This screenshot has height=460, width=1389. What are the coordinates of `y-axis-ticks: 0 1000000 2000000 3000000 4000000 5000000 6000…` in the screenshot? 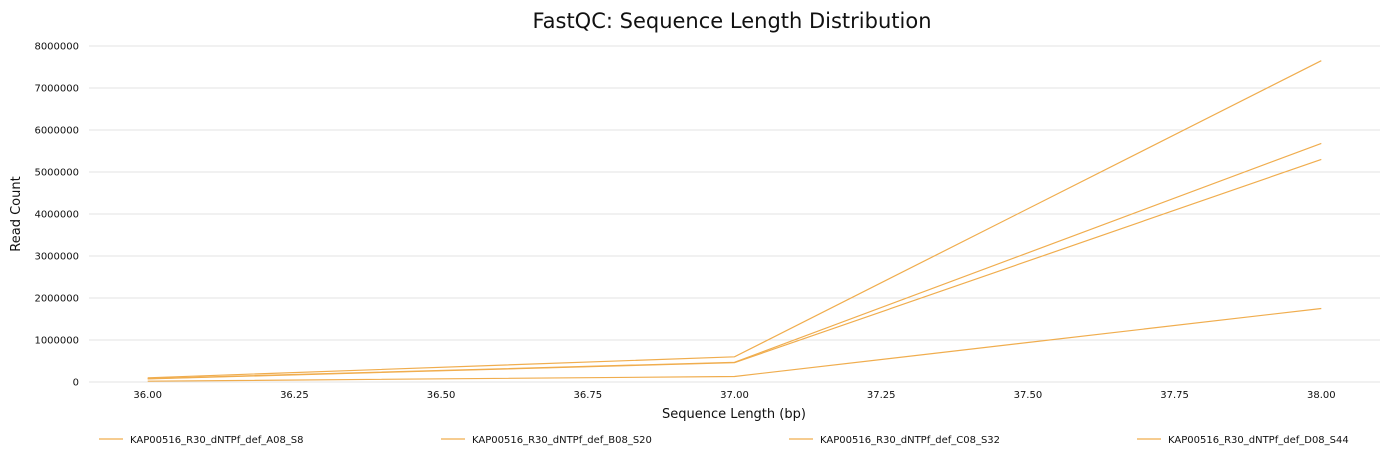 It's located at (56, 215).